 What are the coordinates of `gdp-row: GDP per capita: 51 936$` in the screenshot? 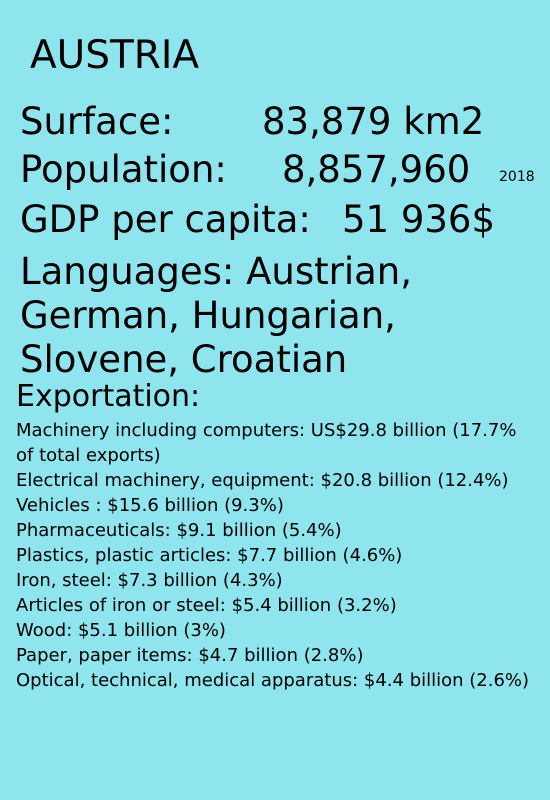 It's located at (257, 220).